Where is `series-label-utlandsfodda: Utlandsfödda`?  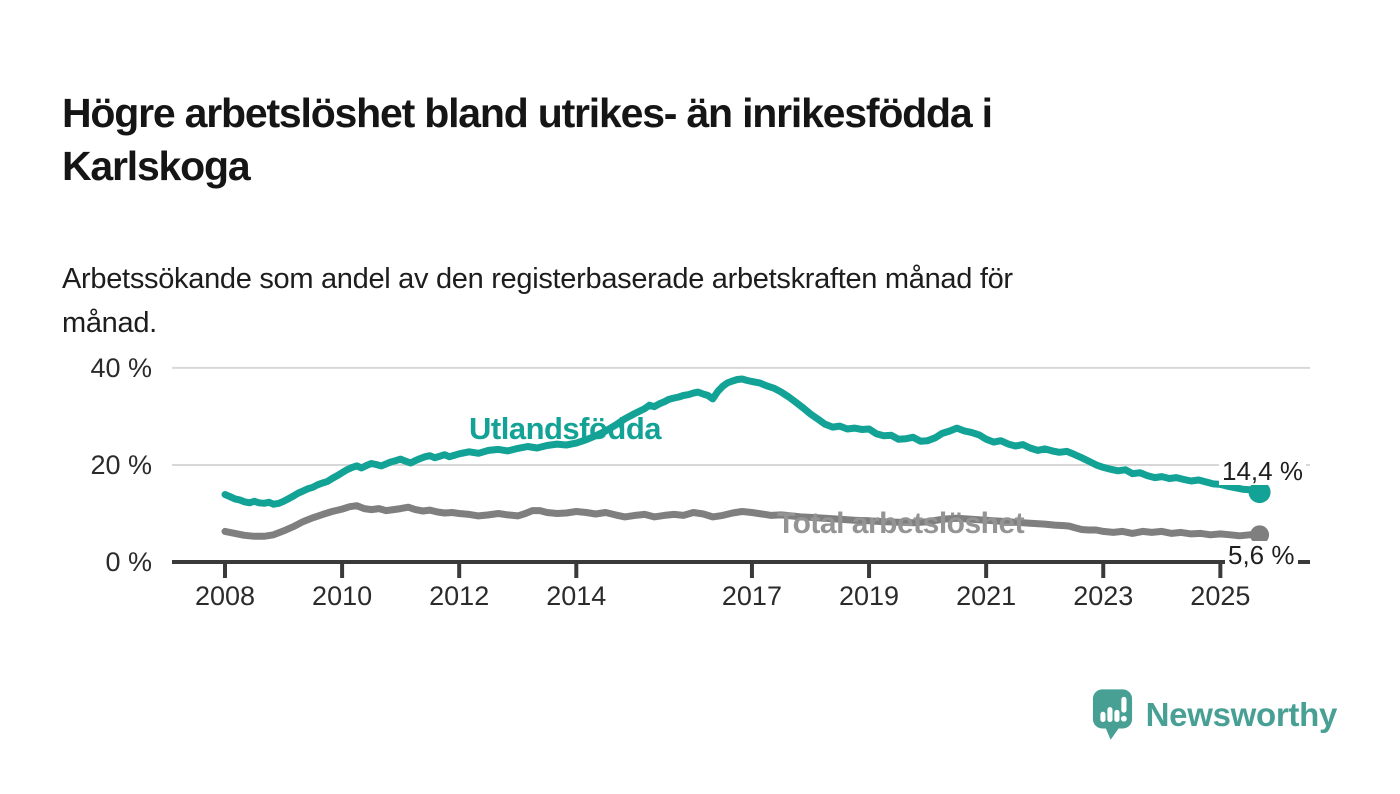
series-label-utlandsfodda: Utlandsfödda is located at coordinates (565, 428).